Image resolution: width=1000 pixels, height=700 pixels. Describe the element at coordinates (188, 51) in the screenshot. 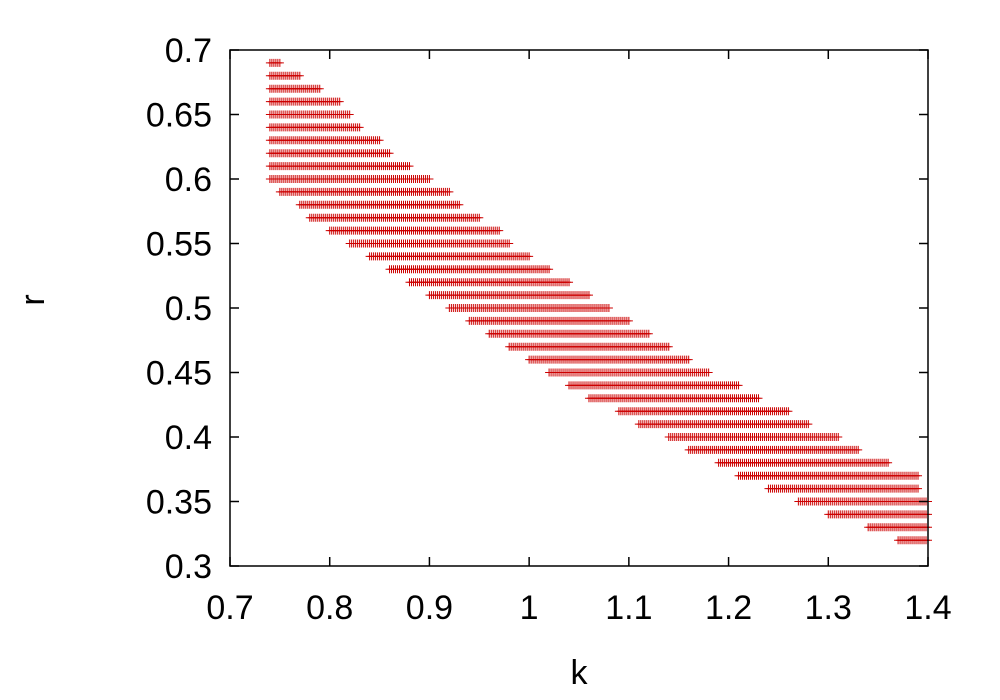

I see `y-tick-label: 0.7` at that location.